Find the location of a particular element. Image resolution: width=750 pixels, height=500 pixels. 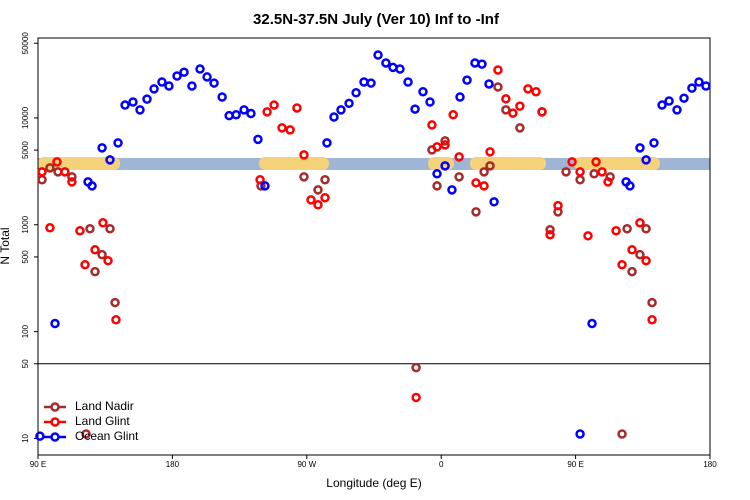

x-tick-label: 0 is located at coordinates (441, 464).